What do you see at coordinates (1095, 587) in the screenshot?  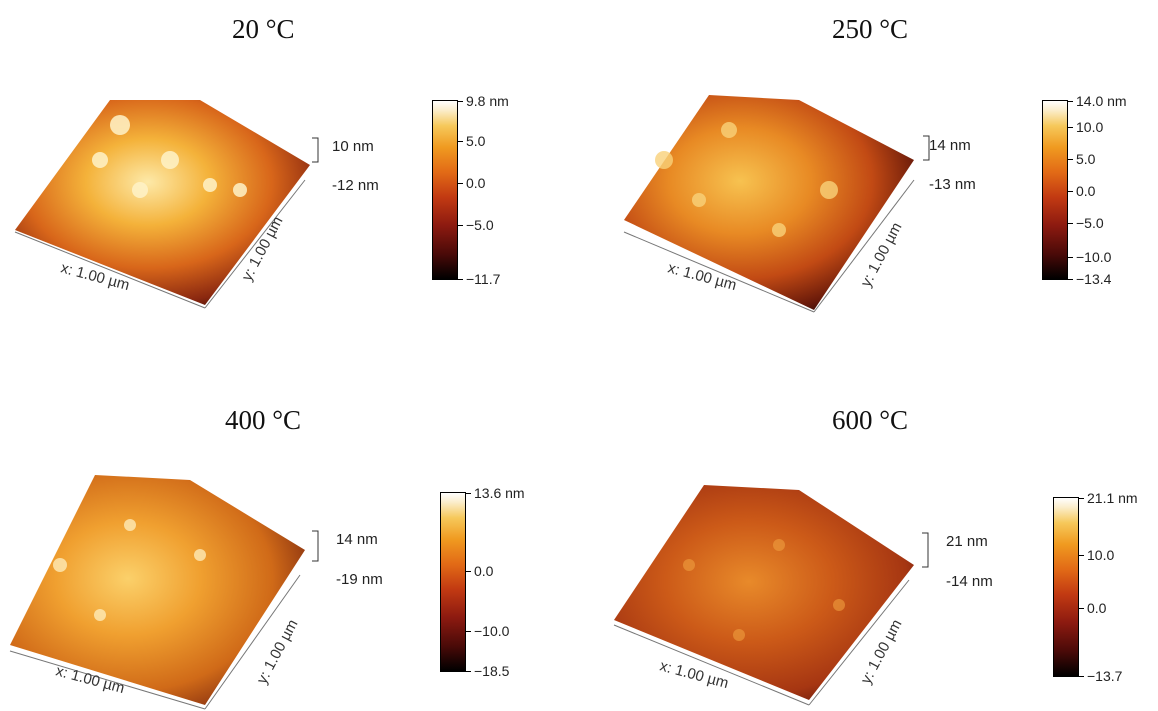 I see `height-colorbar: 21.1 nm 10.0 0.0 −13.7` at bounding box center [1095, 587].